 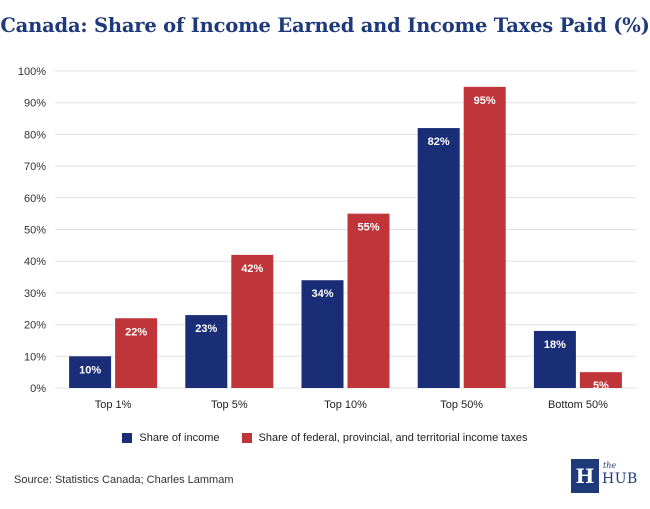 I want to click on legend-swatch-taxes, so click(x=246, y=438).